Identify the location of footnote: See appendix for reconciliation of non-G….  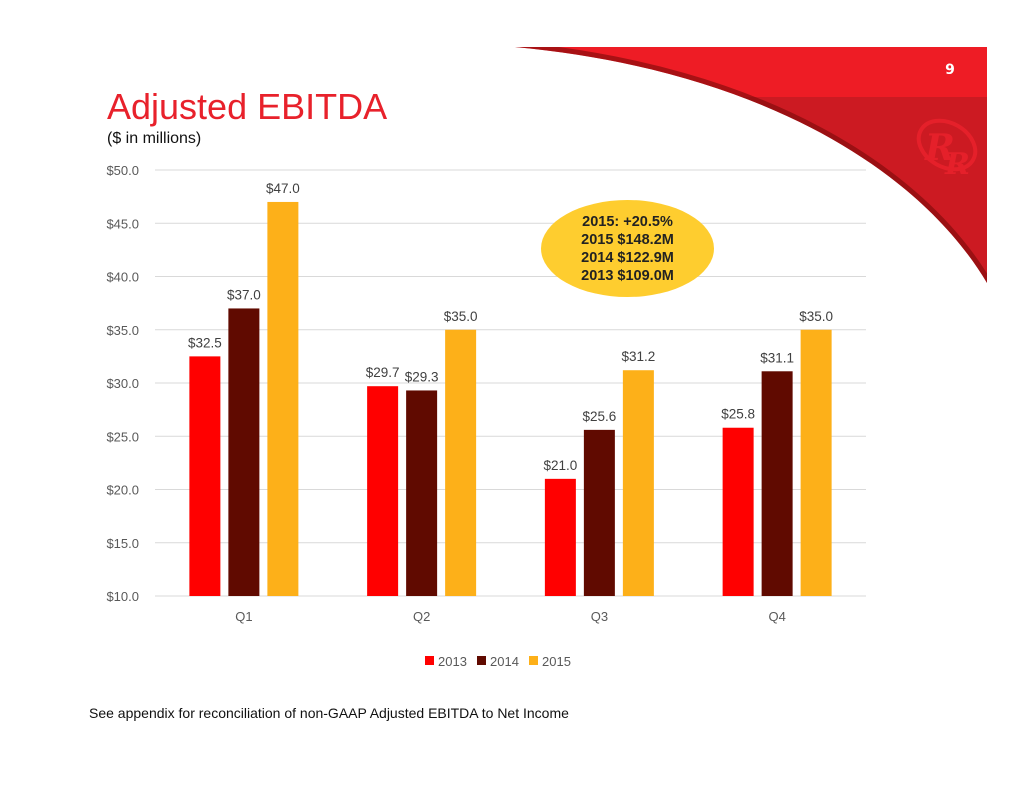
(329, 713).